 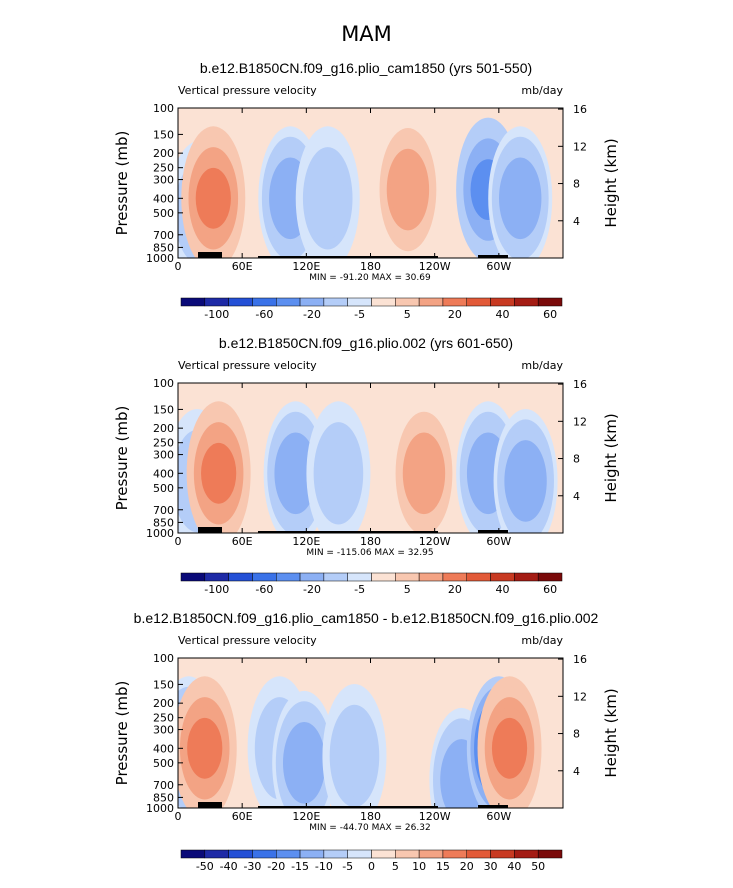 What do you see at coordinates (491, 866) in the screenshot?
I see `colorbar-label: 30` at bounding box center [491, 866].